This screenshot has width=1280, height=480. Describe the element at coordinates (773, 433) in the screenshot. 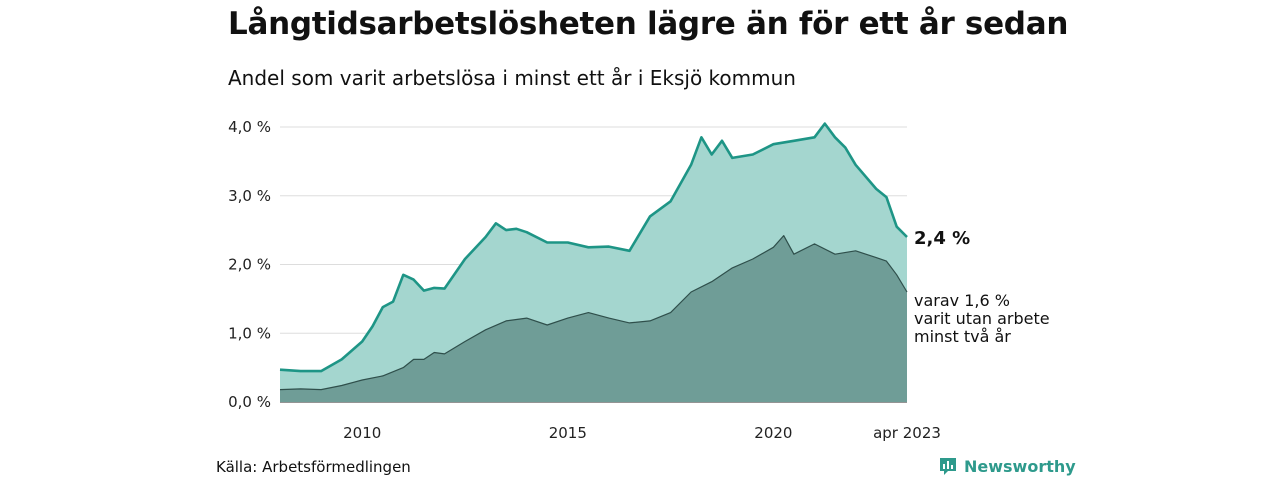

I see `x-tick-label: 2020` at that location.